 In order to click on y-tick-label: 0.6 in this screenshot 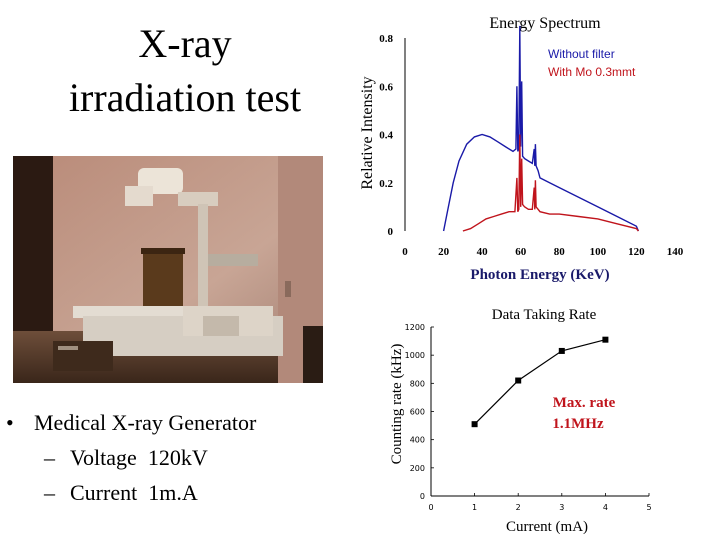, I will do `click(386, 87)`.